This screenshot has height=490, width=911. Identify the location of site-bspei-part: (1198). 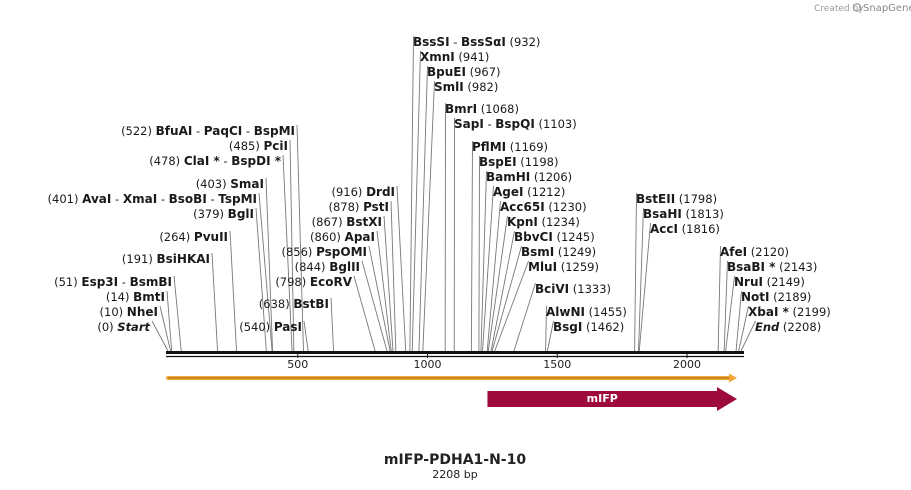
(538, 162).